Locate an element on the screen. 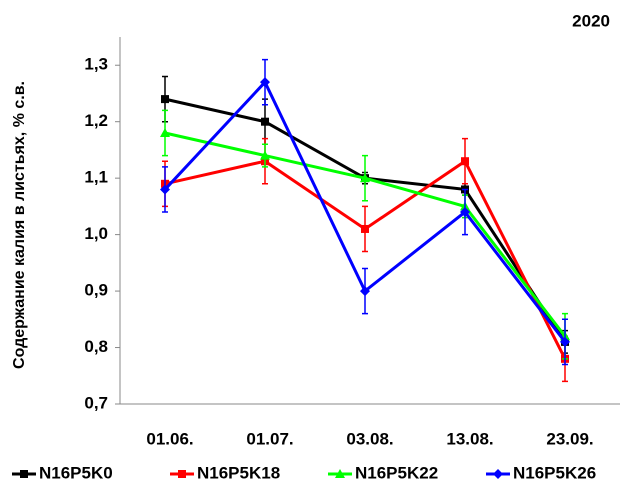 Image resolution: width=627 pixels, height=491 pixels. legend-label: N16P5K22 is located at coordinates (396, 472).